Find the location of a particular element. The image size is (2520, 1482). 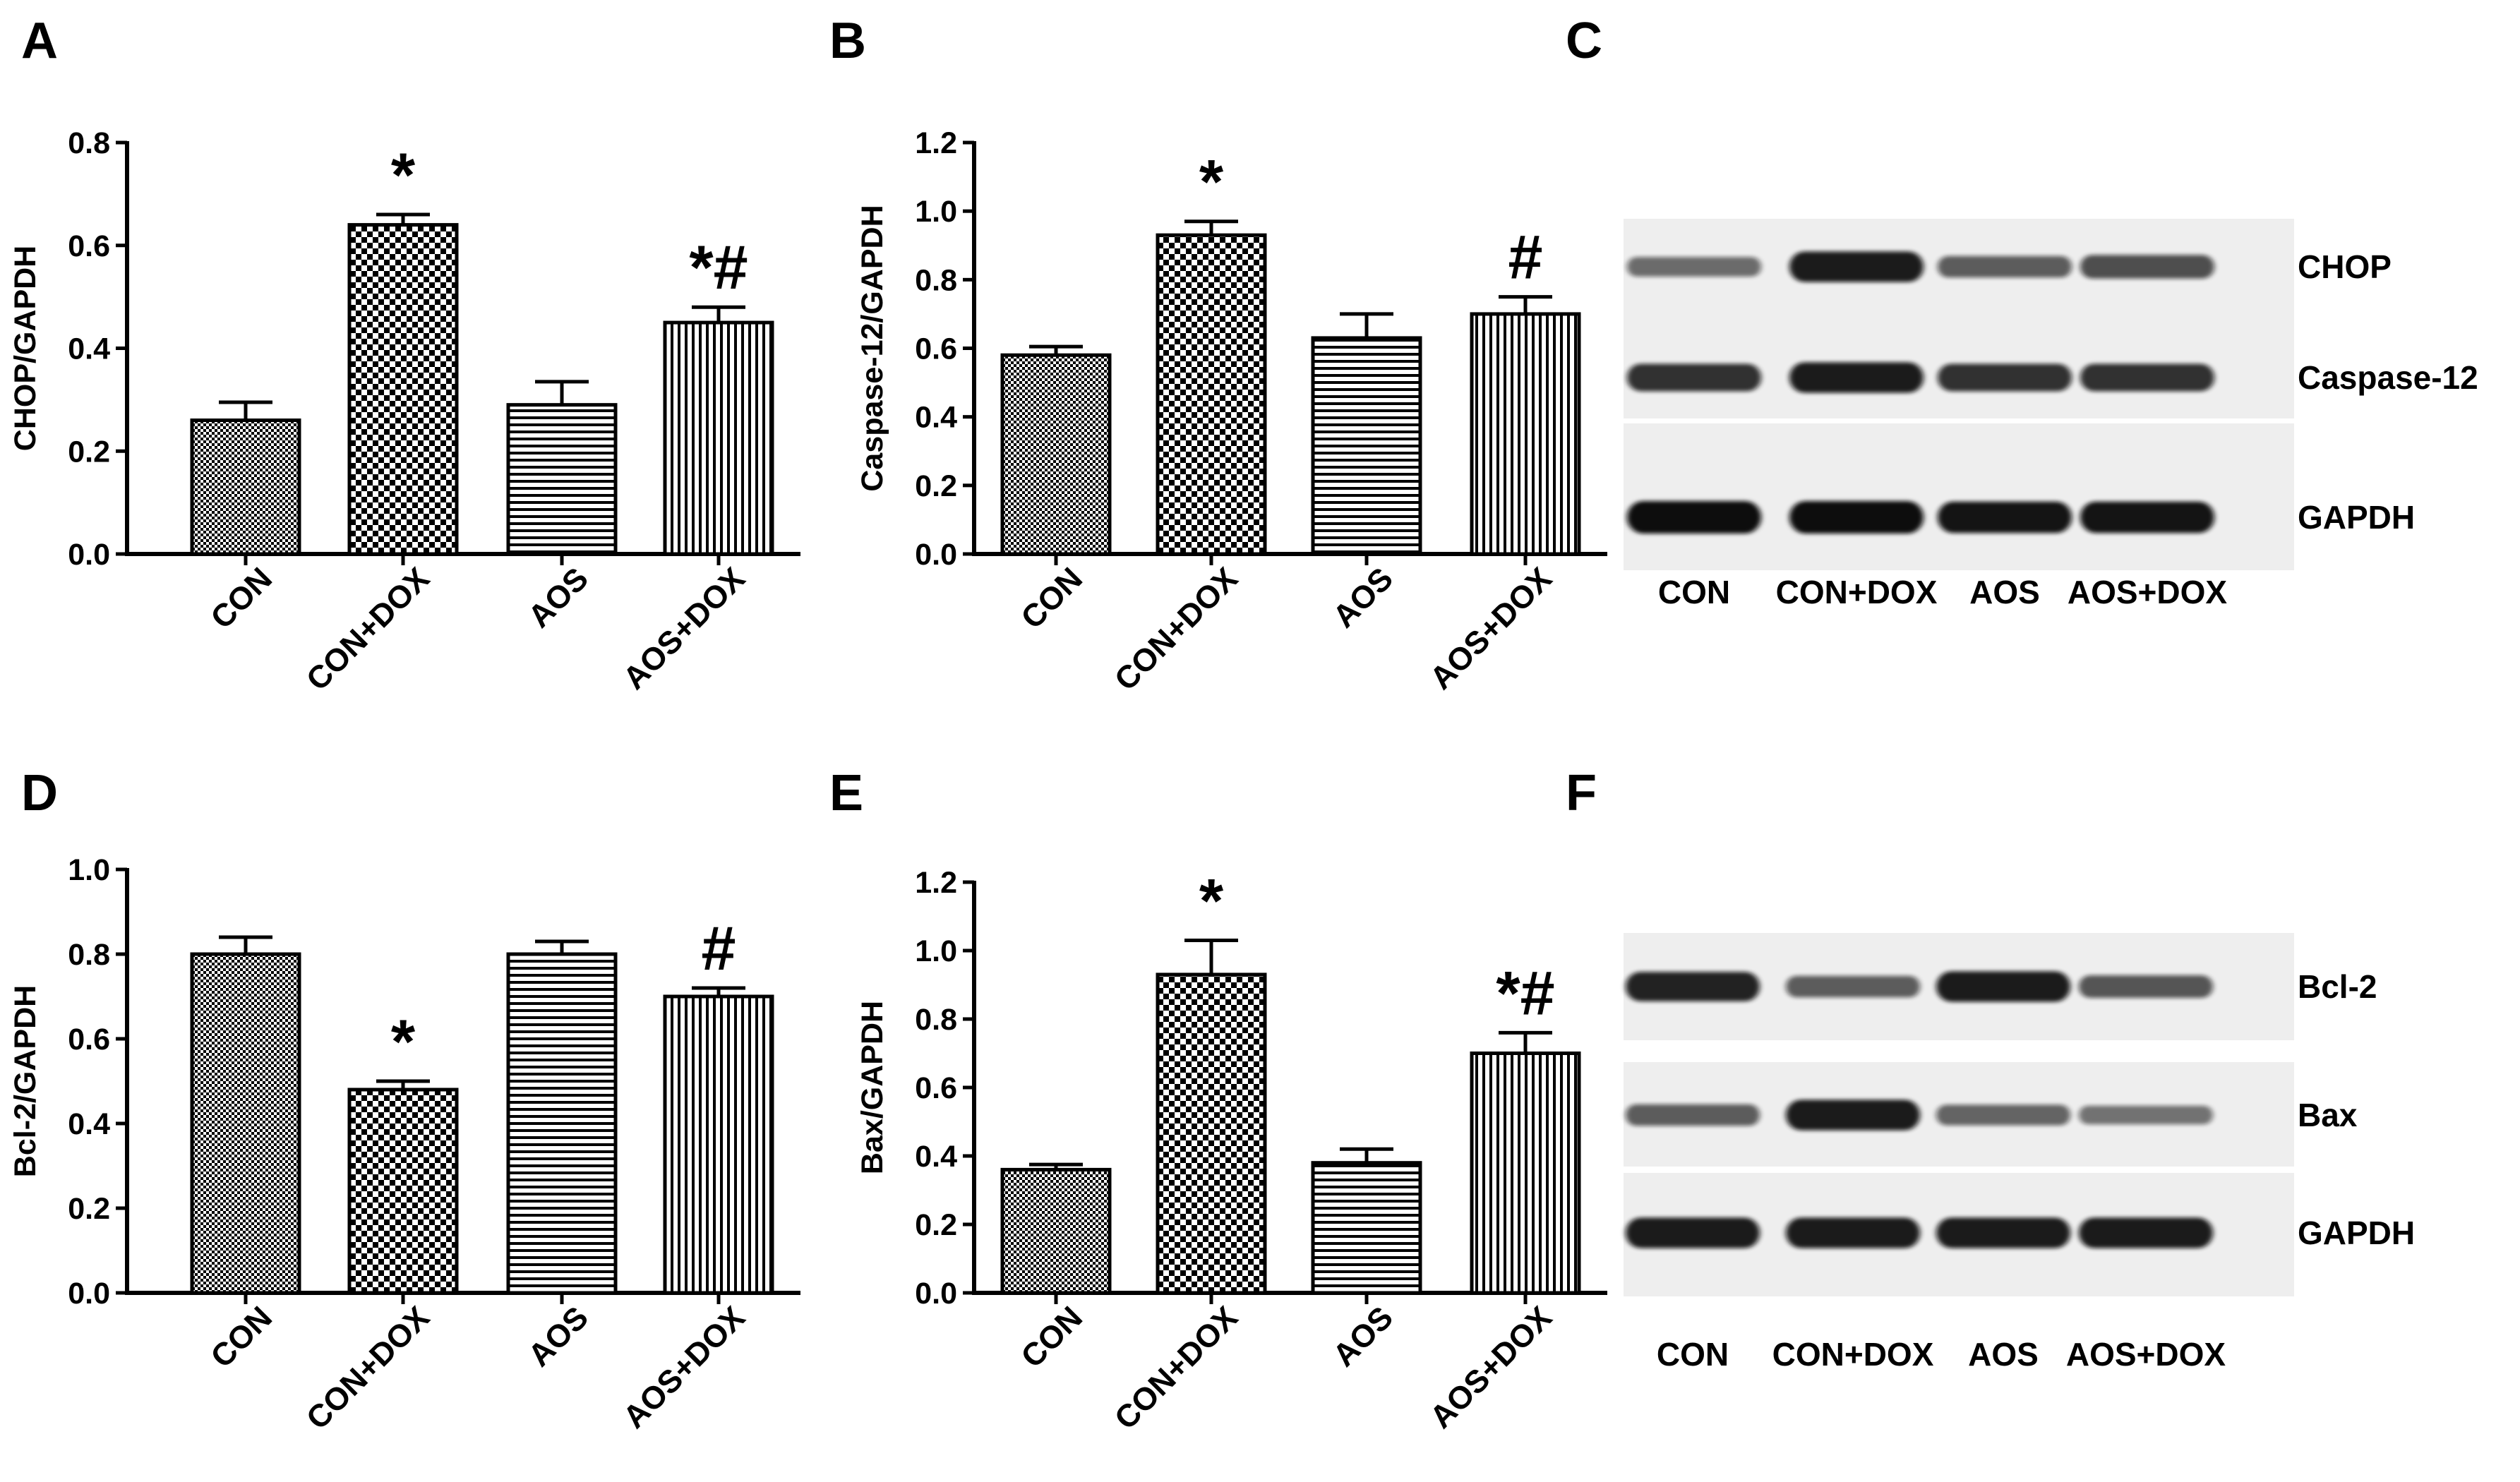

significance-marker: *# is located at coordinates (718, 267).